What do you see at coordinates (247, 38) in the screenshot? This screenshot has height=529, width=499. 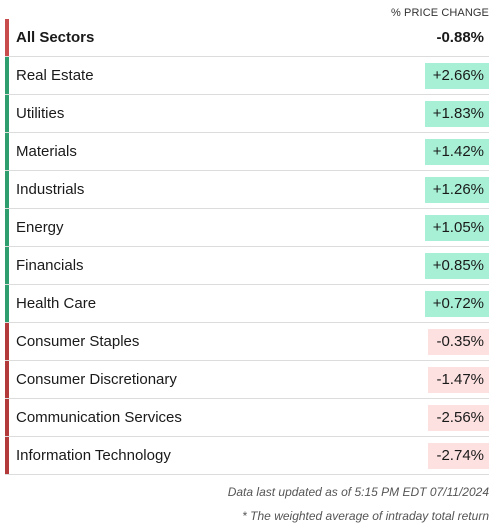 I see `table-row-all-sectors: All Sectors -0.88%` at bounding box center [247, 38].